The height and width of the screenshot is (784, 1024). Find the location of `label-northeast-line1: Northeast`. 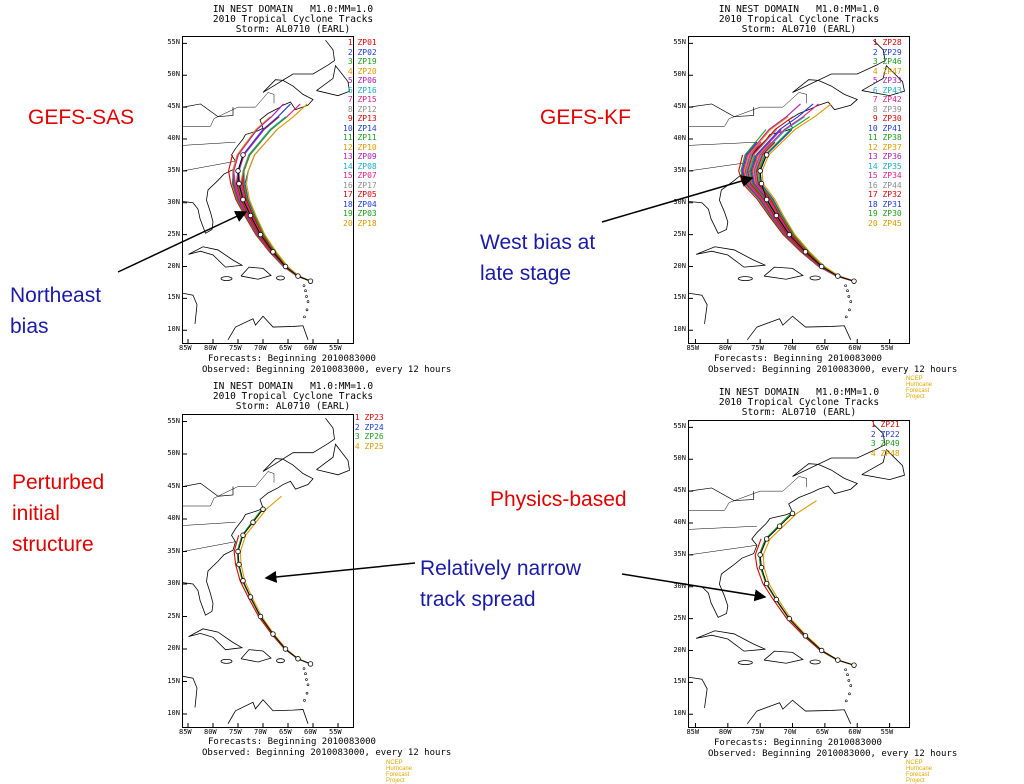

label-northeast-line1: Northeast is located at coordinates (56, 295).